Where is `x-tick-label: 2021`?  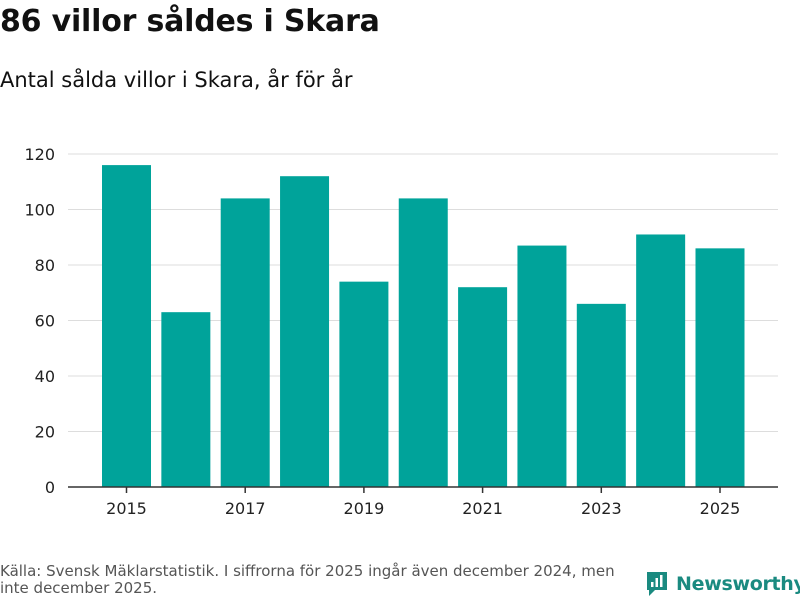
x-tick-label: 2021 is located at coordinates (482, 508).